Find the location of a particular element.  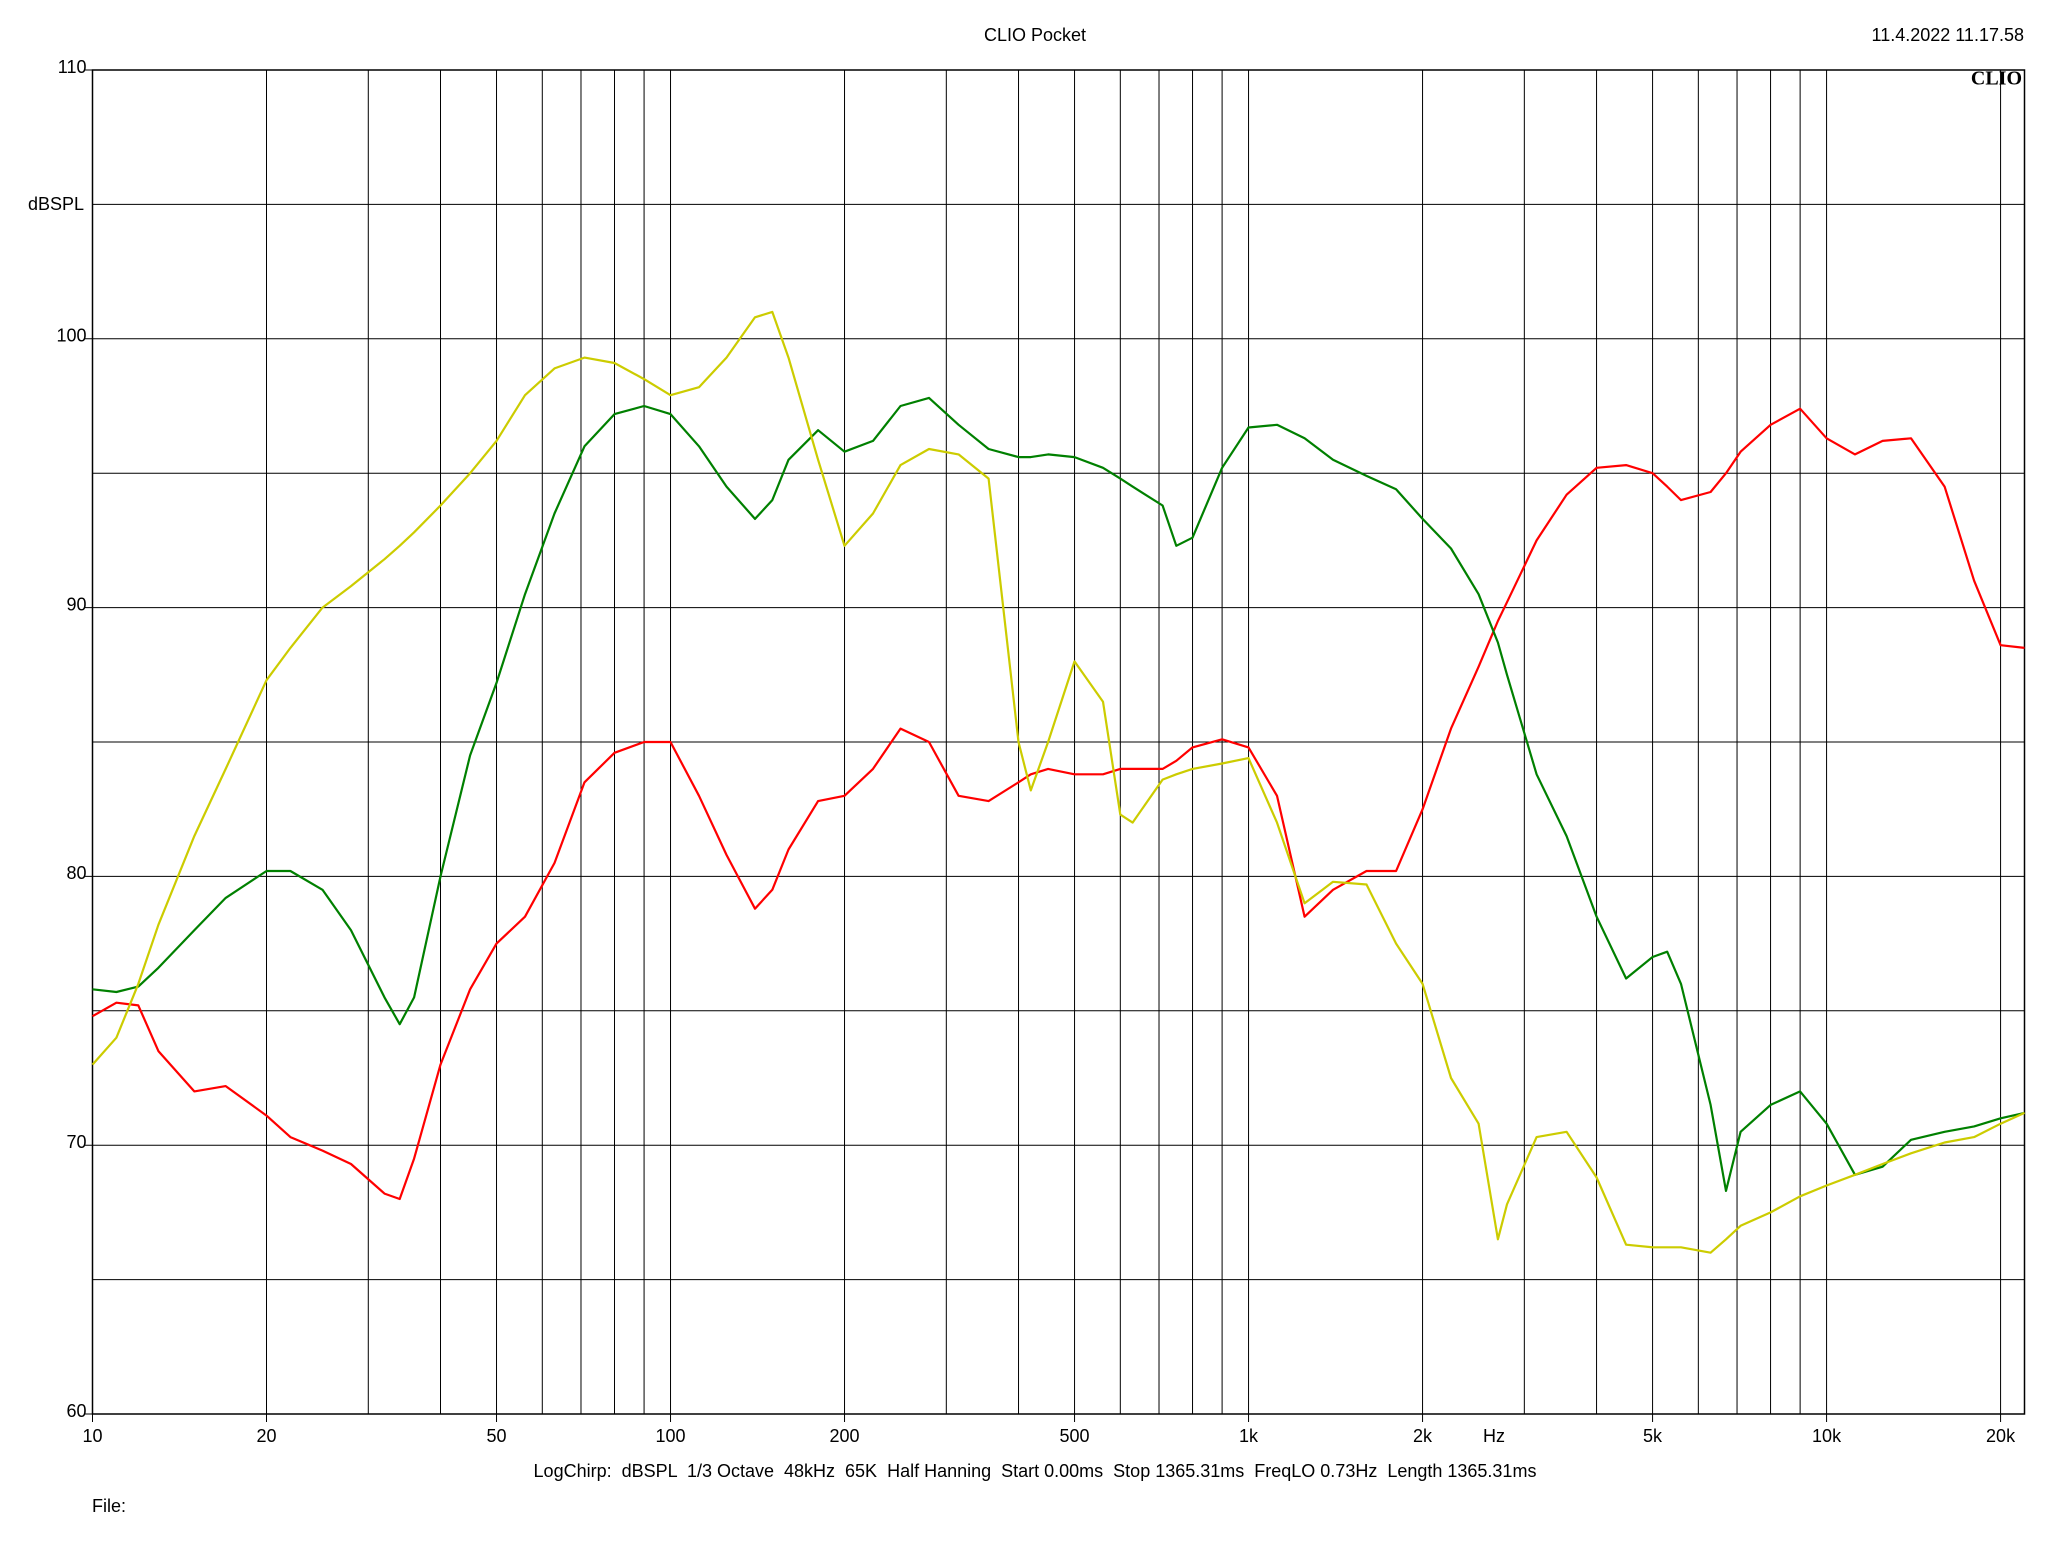

y-axis-label: dBSPL is located at coordinates (56, 204).